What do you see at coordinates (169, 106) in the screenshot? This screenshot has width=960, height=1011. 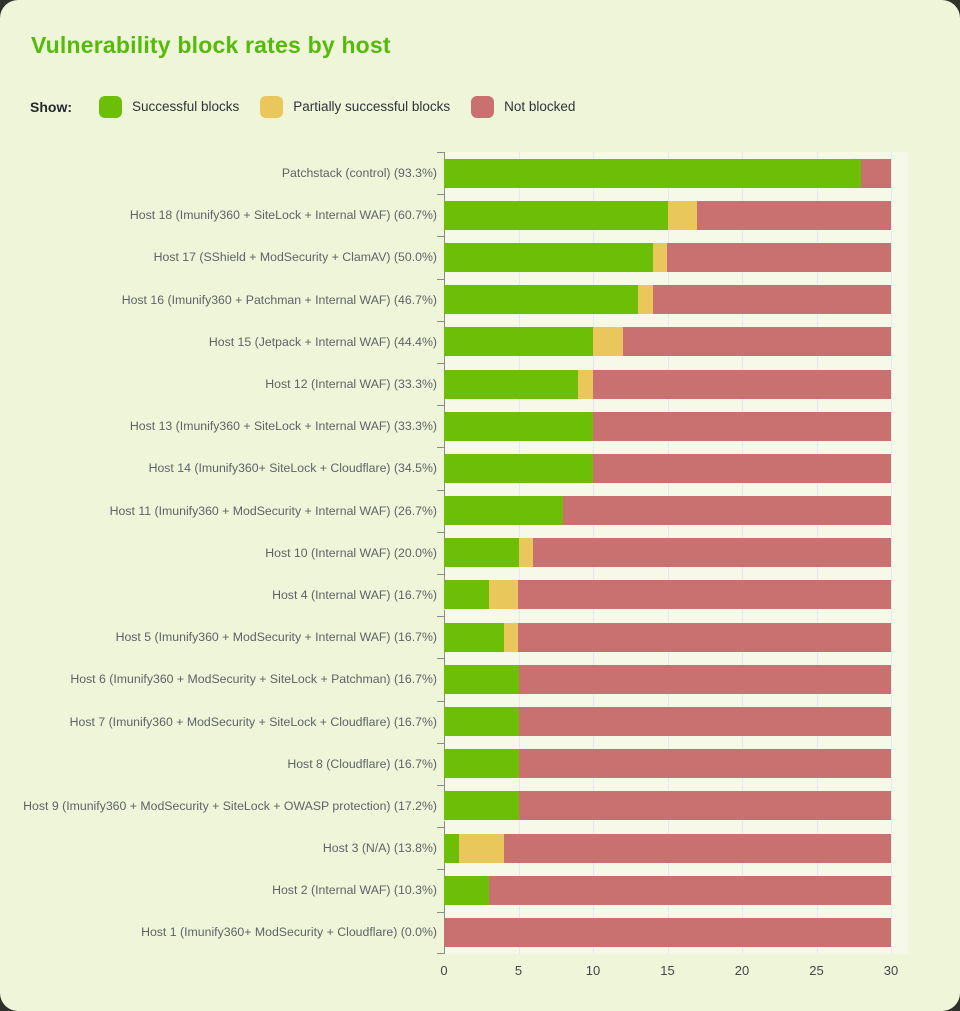 I see `legend-item-successful-blocks: Successful blocks` at bounding box center [169, 106].